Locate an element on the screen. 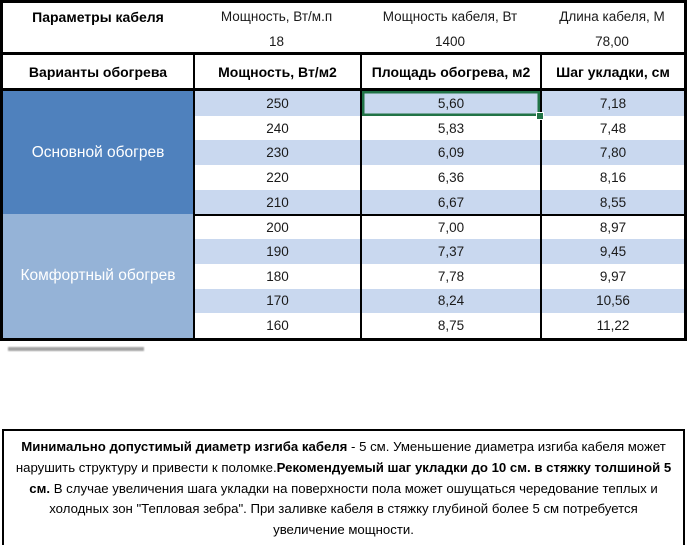  cell-area: 7,37 is located at coordinates (450, 251).